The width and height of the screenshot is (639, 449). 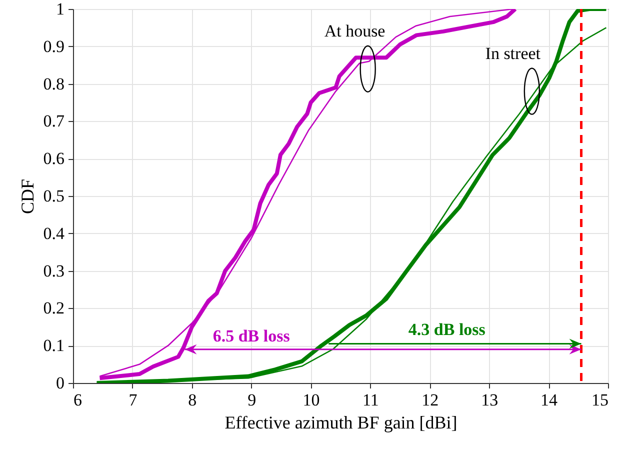 What do you see at coordinates (549, 400) in the screenshot?
I see `x-tick-label: 14` at bounding box center [549, 400].